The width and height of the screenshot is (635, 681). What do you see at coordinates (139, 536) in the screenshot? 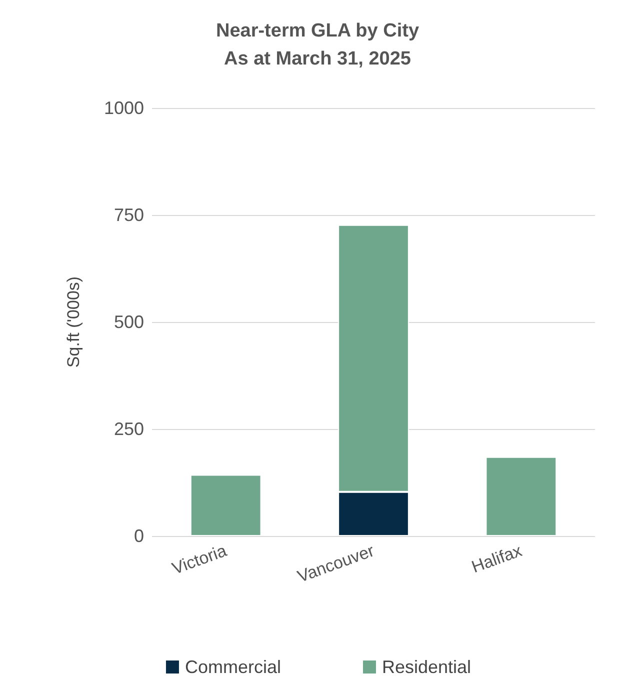
I see `y-tick-label: 0` at bounding box center [139, 536].